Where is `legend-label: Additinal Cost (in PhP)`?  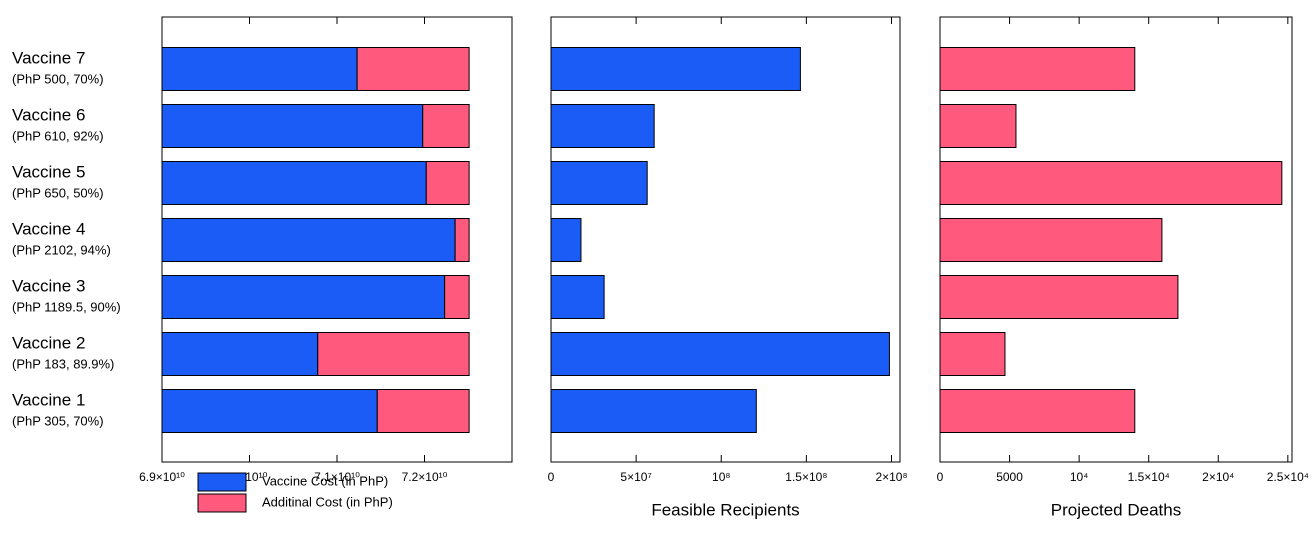
legend-label: Additinal Cost (in PhP) is located at coordinates (327, 501).